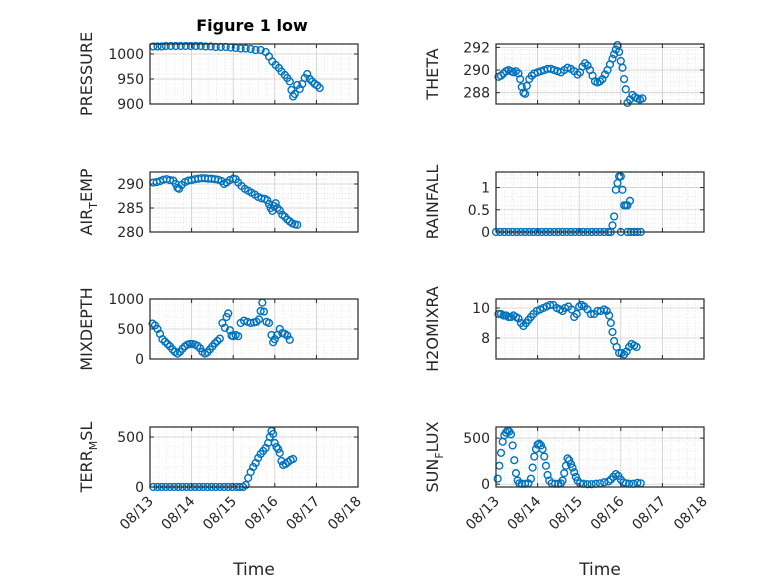 Image resolution: width=778 pixels, height=583 pixels. What do you see at coordinates (485, 189) in the screenshot?
I see `y-tick-label: 1` at bounding box center [485, 189].